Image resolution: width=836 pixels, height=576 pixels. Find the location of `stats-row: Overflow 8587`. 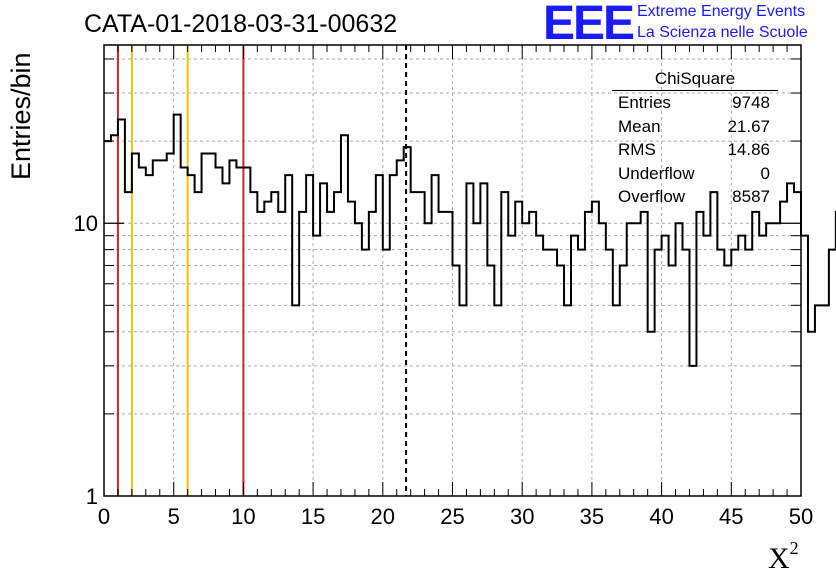

stats-row: Overflow 8587 is located at coordinates (695, 197).